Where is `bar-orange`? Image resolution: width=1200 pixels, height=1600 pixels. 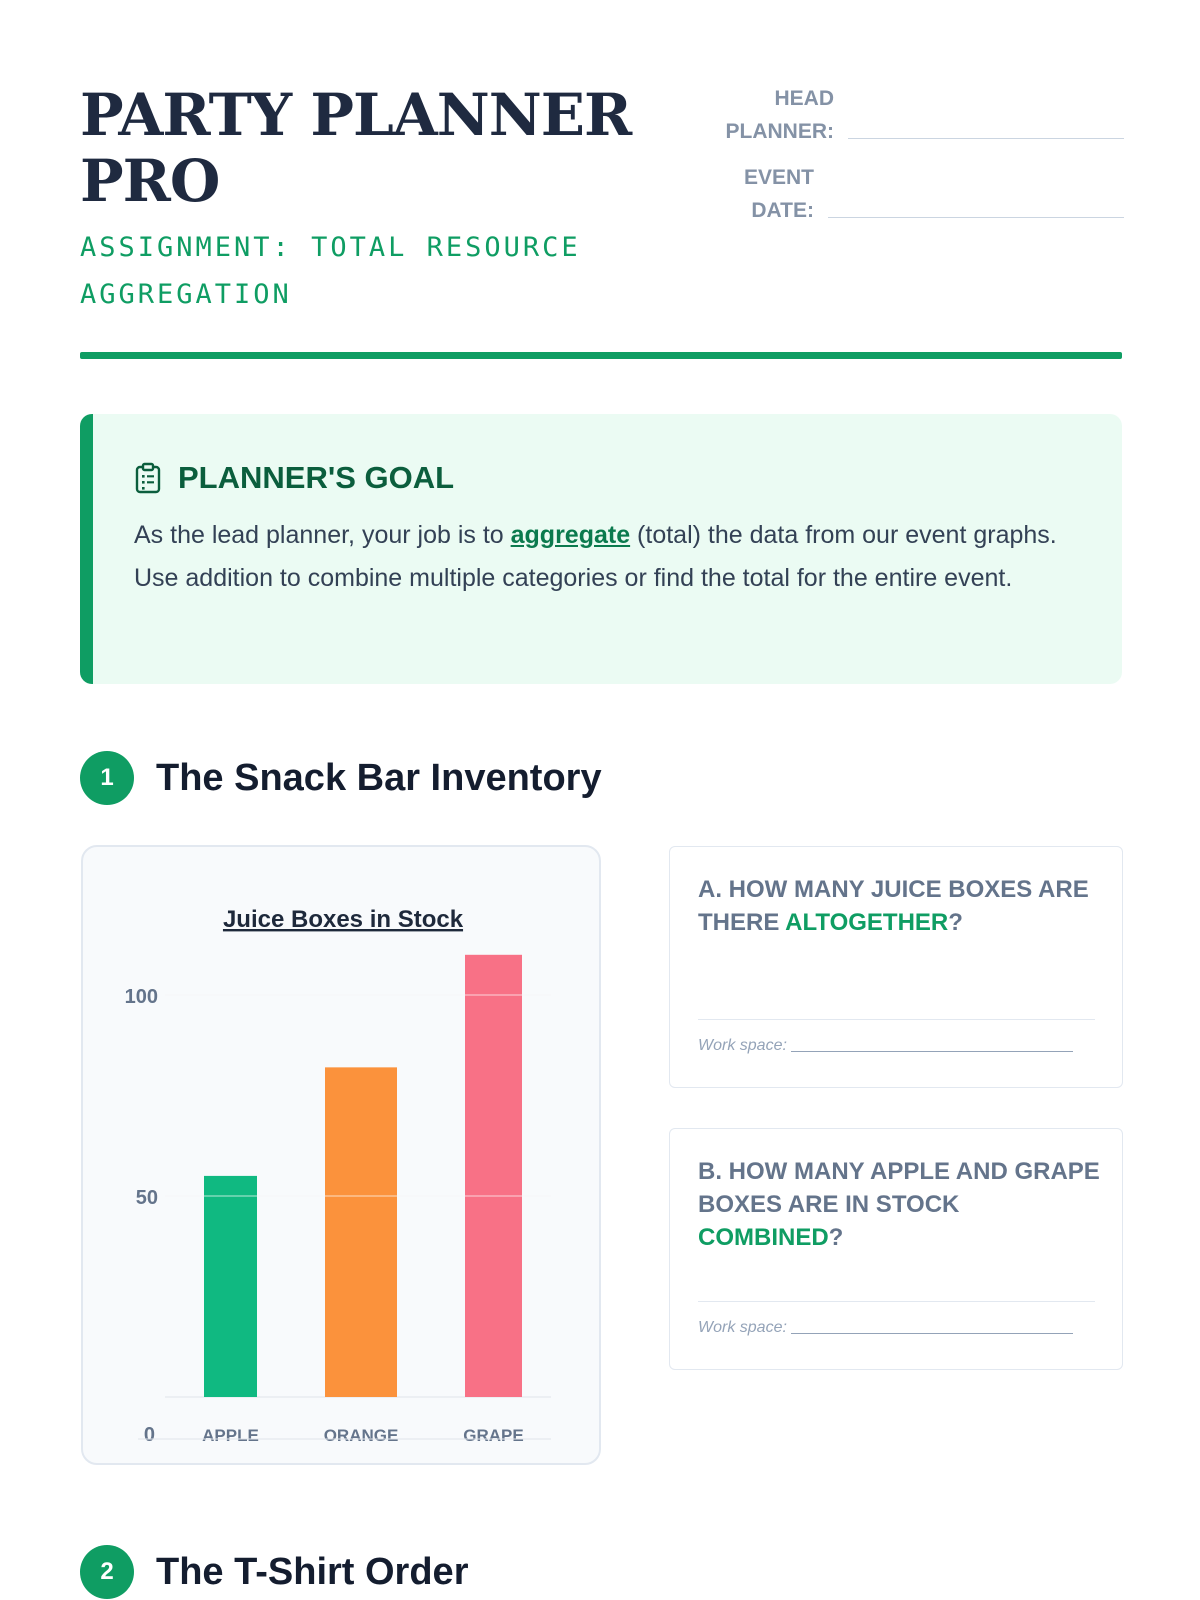
bar-orange is located at coordinates (361, 1232).